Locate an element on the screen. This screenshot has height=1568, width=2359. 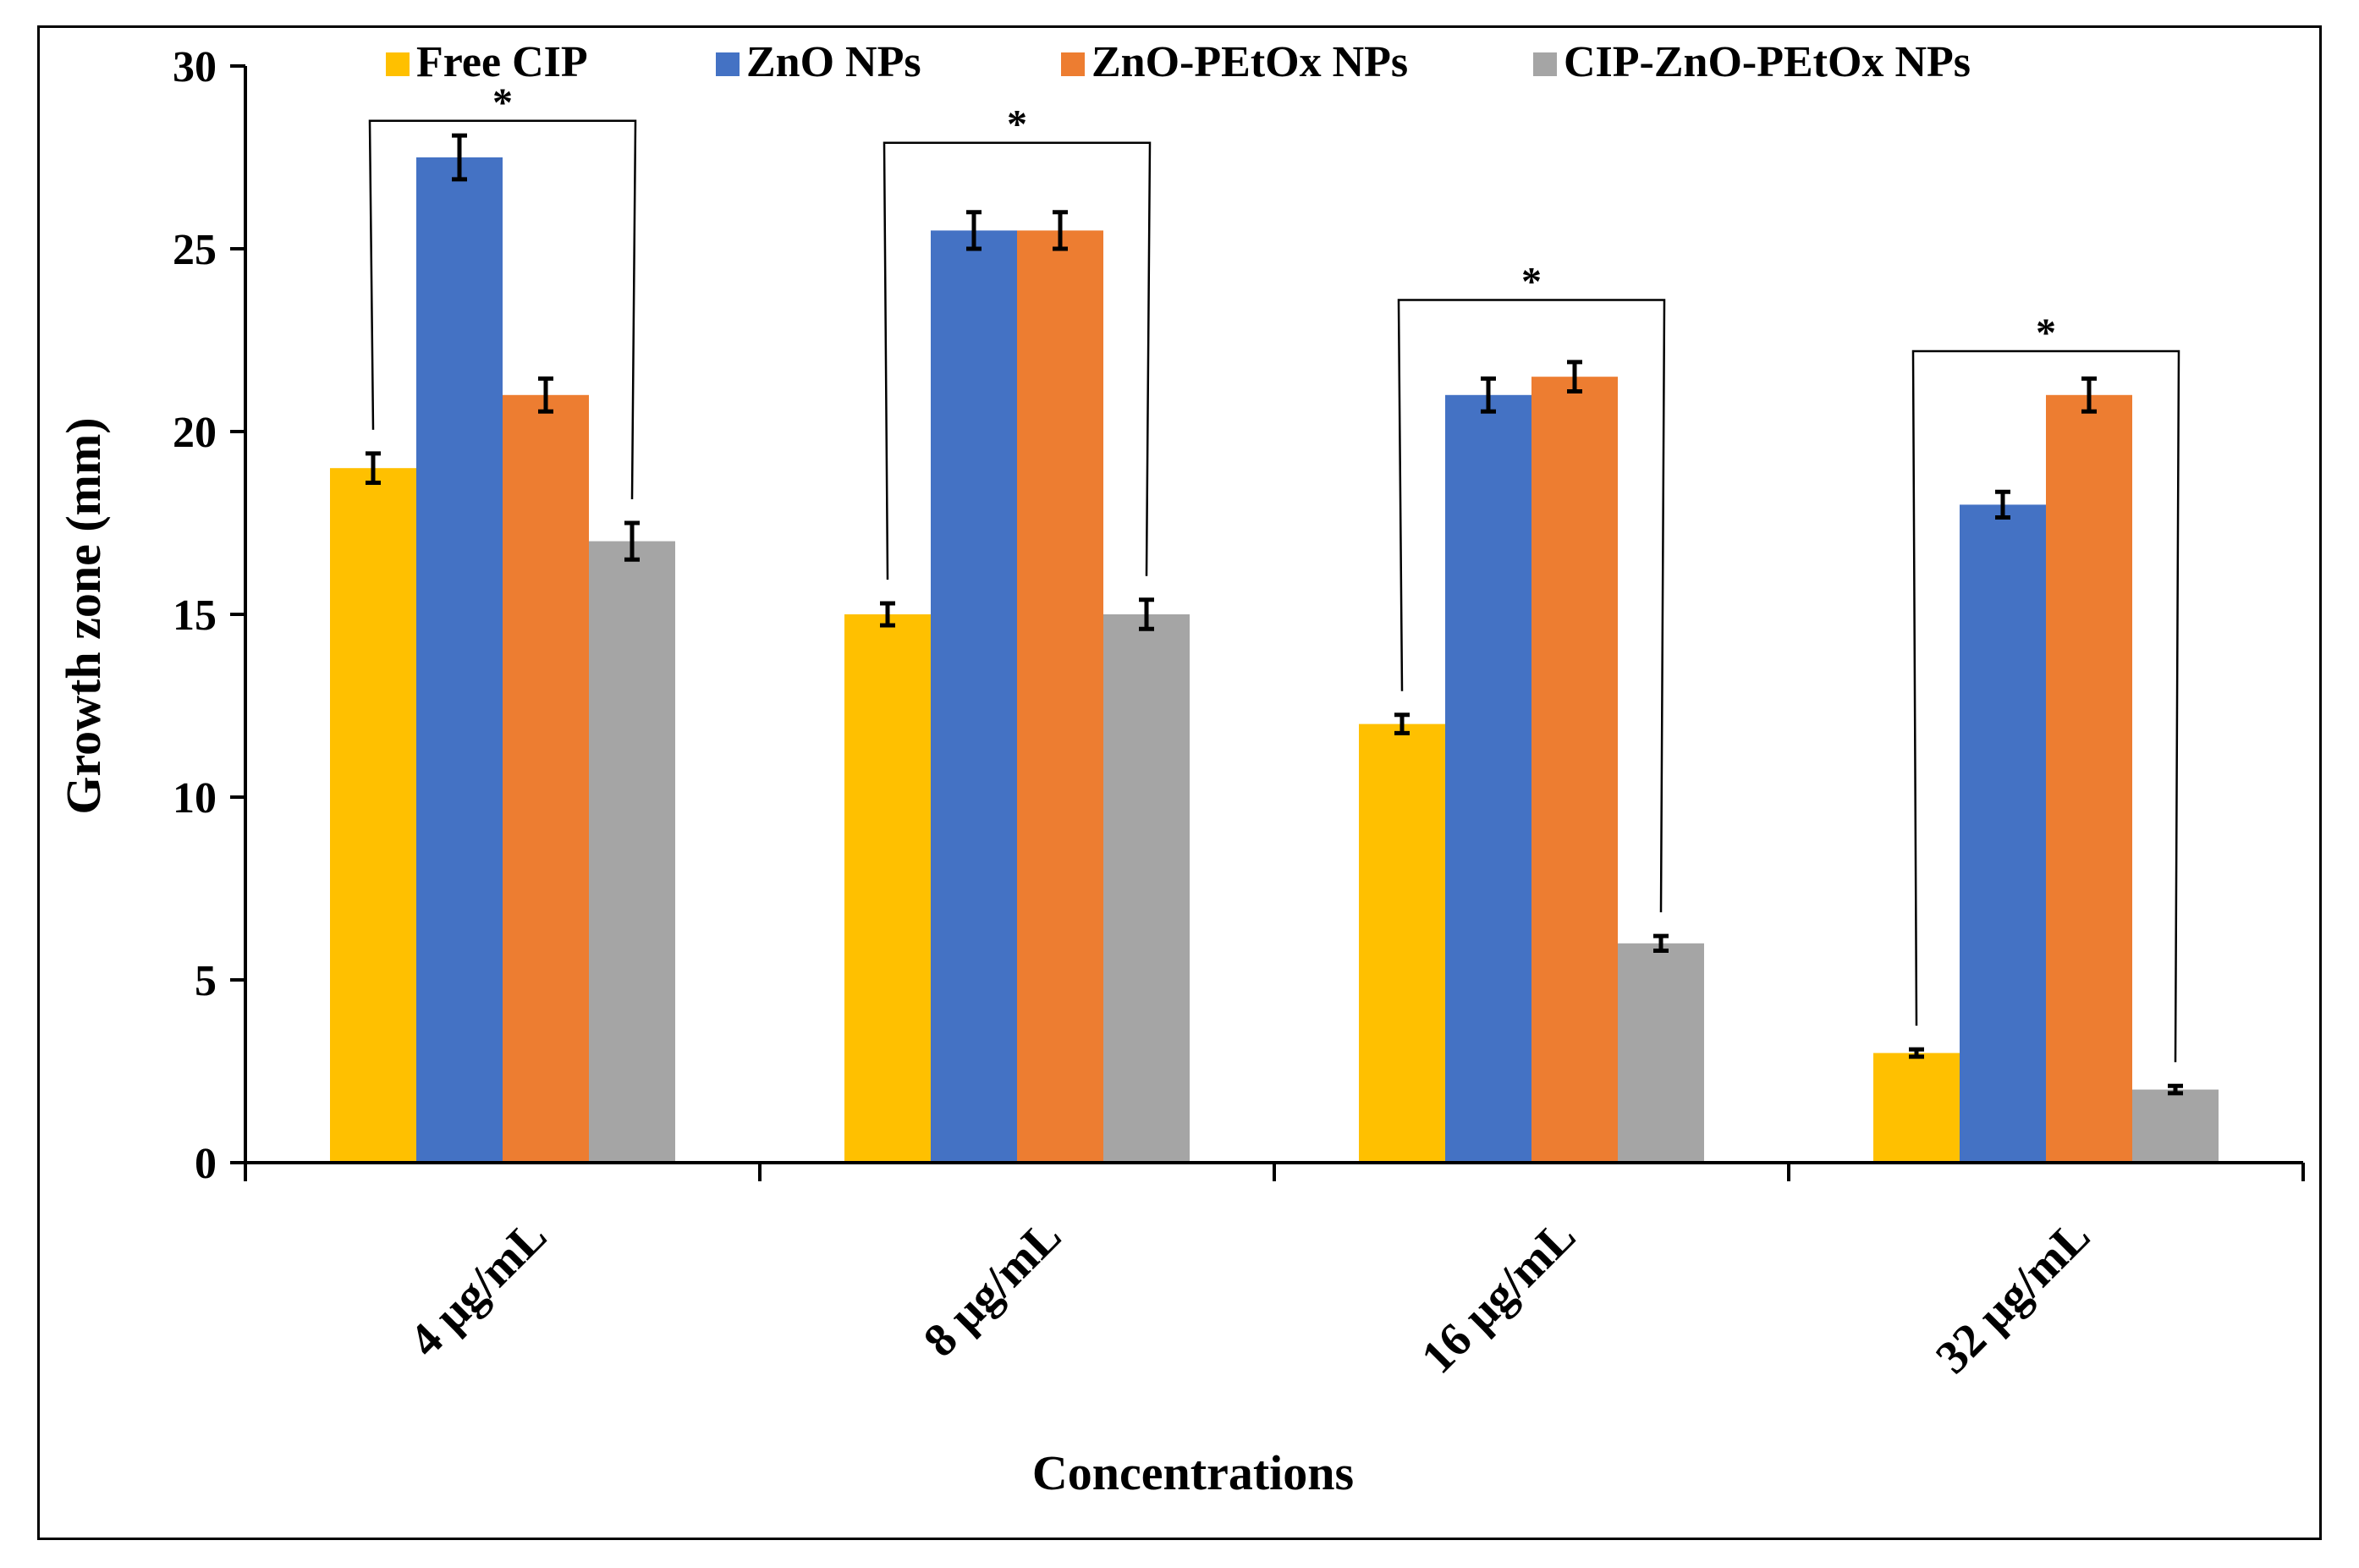
x-axis-title: Concentrations is located at coordinates (1193, 1472).